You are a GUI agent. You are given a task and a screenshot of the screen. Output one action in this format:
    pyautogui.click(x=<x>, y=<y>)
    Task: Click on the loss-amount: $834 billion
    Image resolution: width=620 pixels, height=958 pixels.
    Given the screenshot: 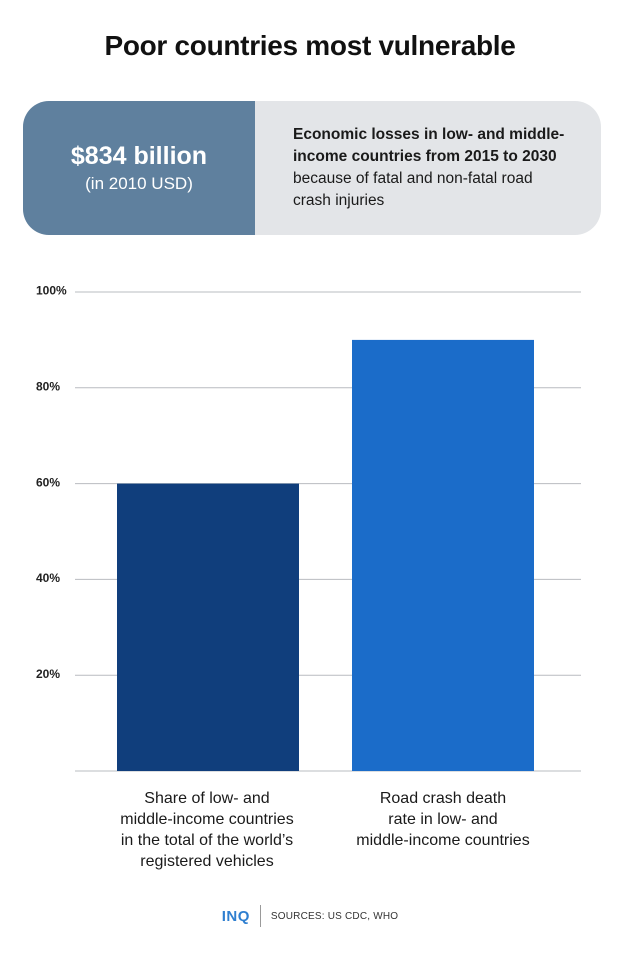 What is the action you would take?
    pyautogui.click(x=139, y=156)
    